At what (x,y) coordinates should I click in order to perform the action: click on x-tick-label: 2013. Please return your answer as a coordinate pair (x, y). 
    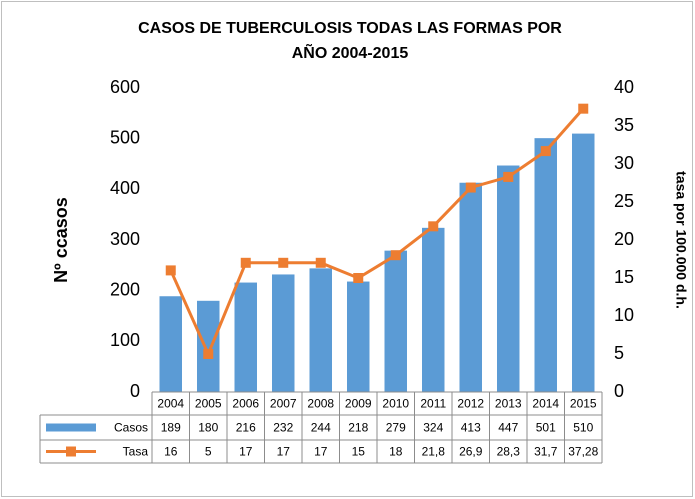
    Looking at the image, I should click on (508, 404).